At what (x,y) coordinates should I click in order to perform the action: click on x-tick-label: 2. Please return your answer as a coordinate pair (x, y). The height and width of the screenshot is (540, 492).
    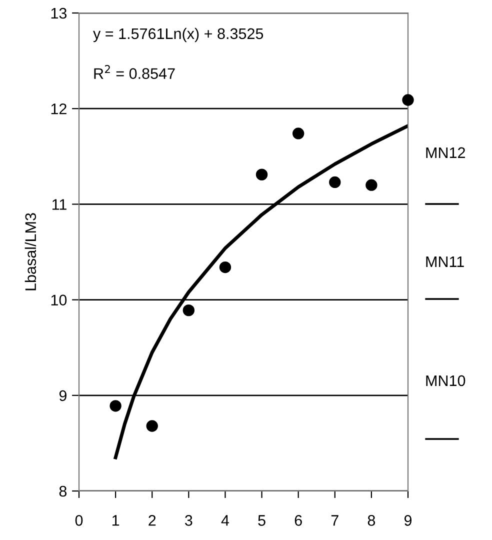
    Looking at the image, I should click on (152, 520).